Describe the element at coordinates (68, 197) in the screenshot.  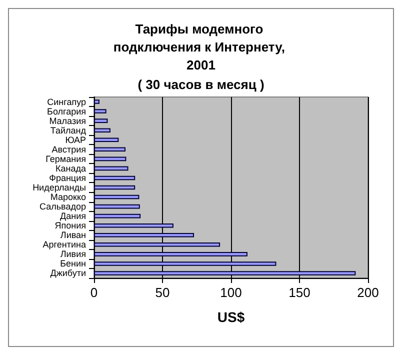
I see `y-tick-label: Марокко` at that location.